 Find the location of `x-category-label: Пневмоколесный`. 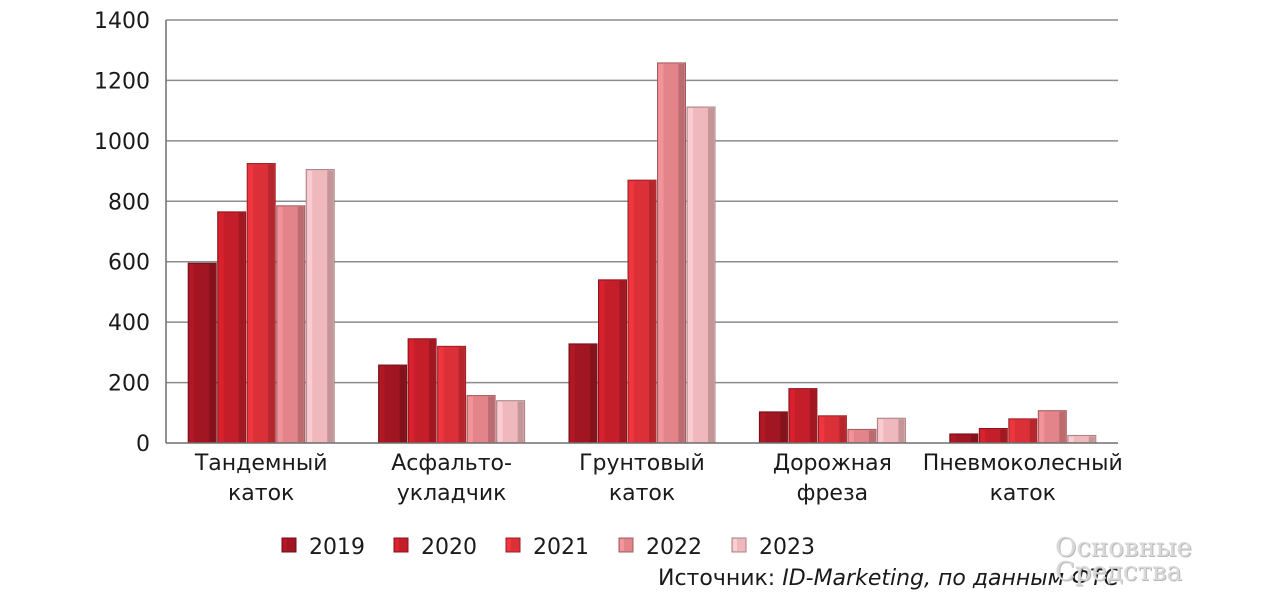

x-category-label: Пневмоколесный is located at coordinates (1023, 463).